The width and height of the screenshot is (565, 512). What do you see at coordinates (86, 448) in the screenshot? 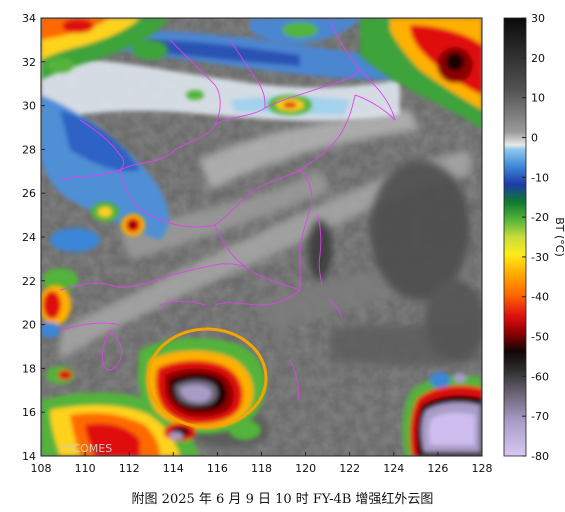
I see `watermark: FYCOMES` at bounding box center [86, 448].